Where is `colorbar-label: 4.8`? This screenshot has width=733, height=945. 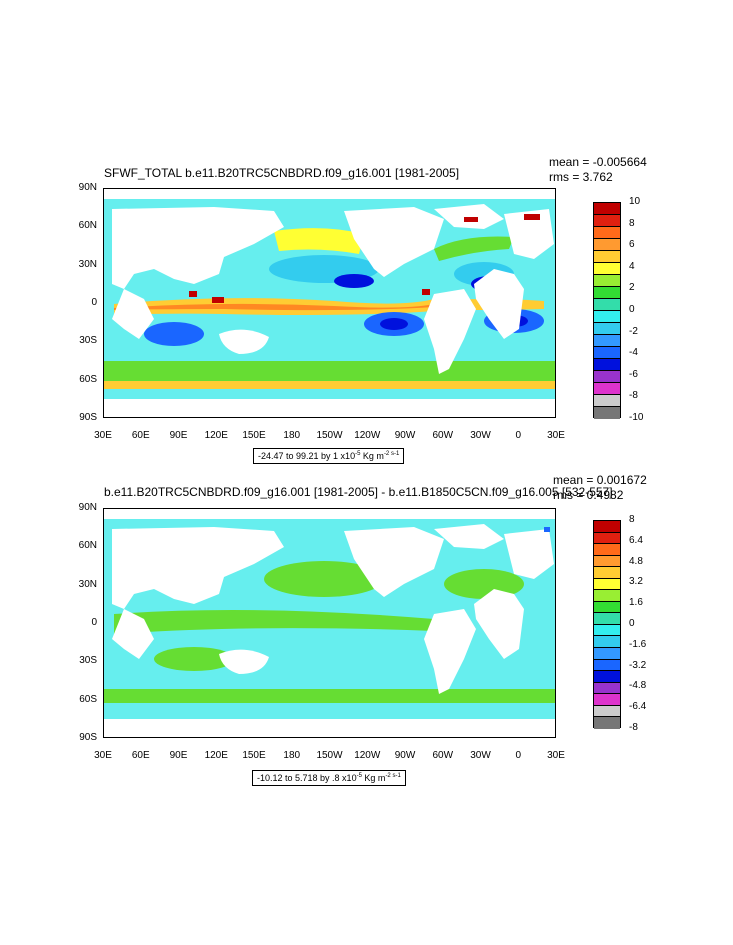 colorbar-label: 4.8 is located at coordinates (636, 561).